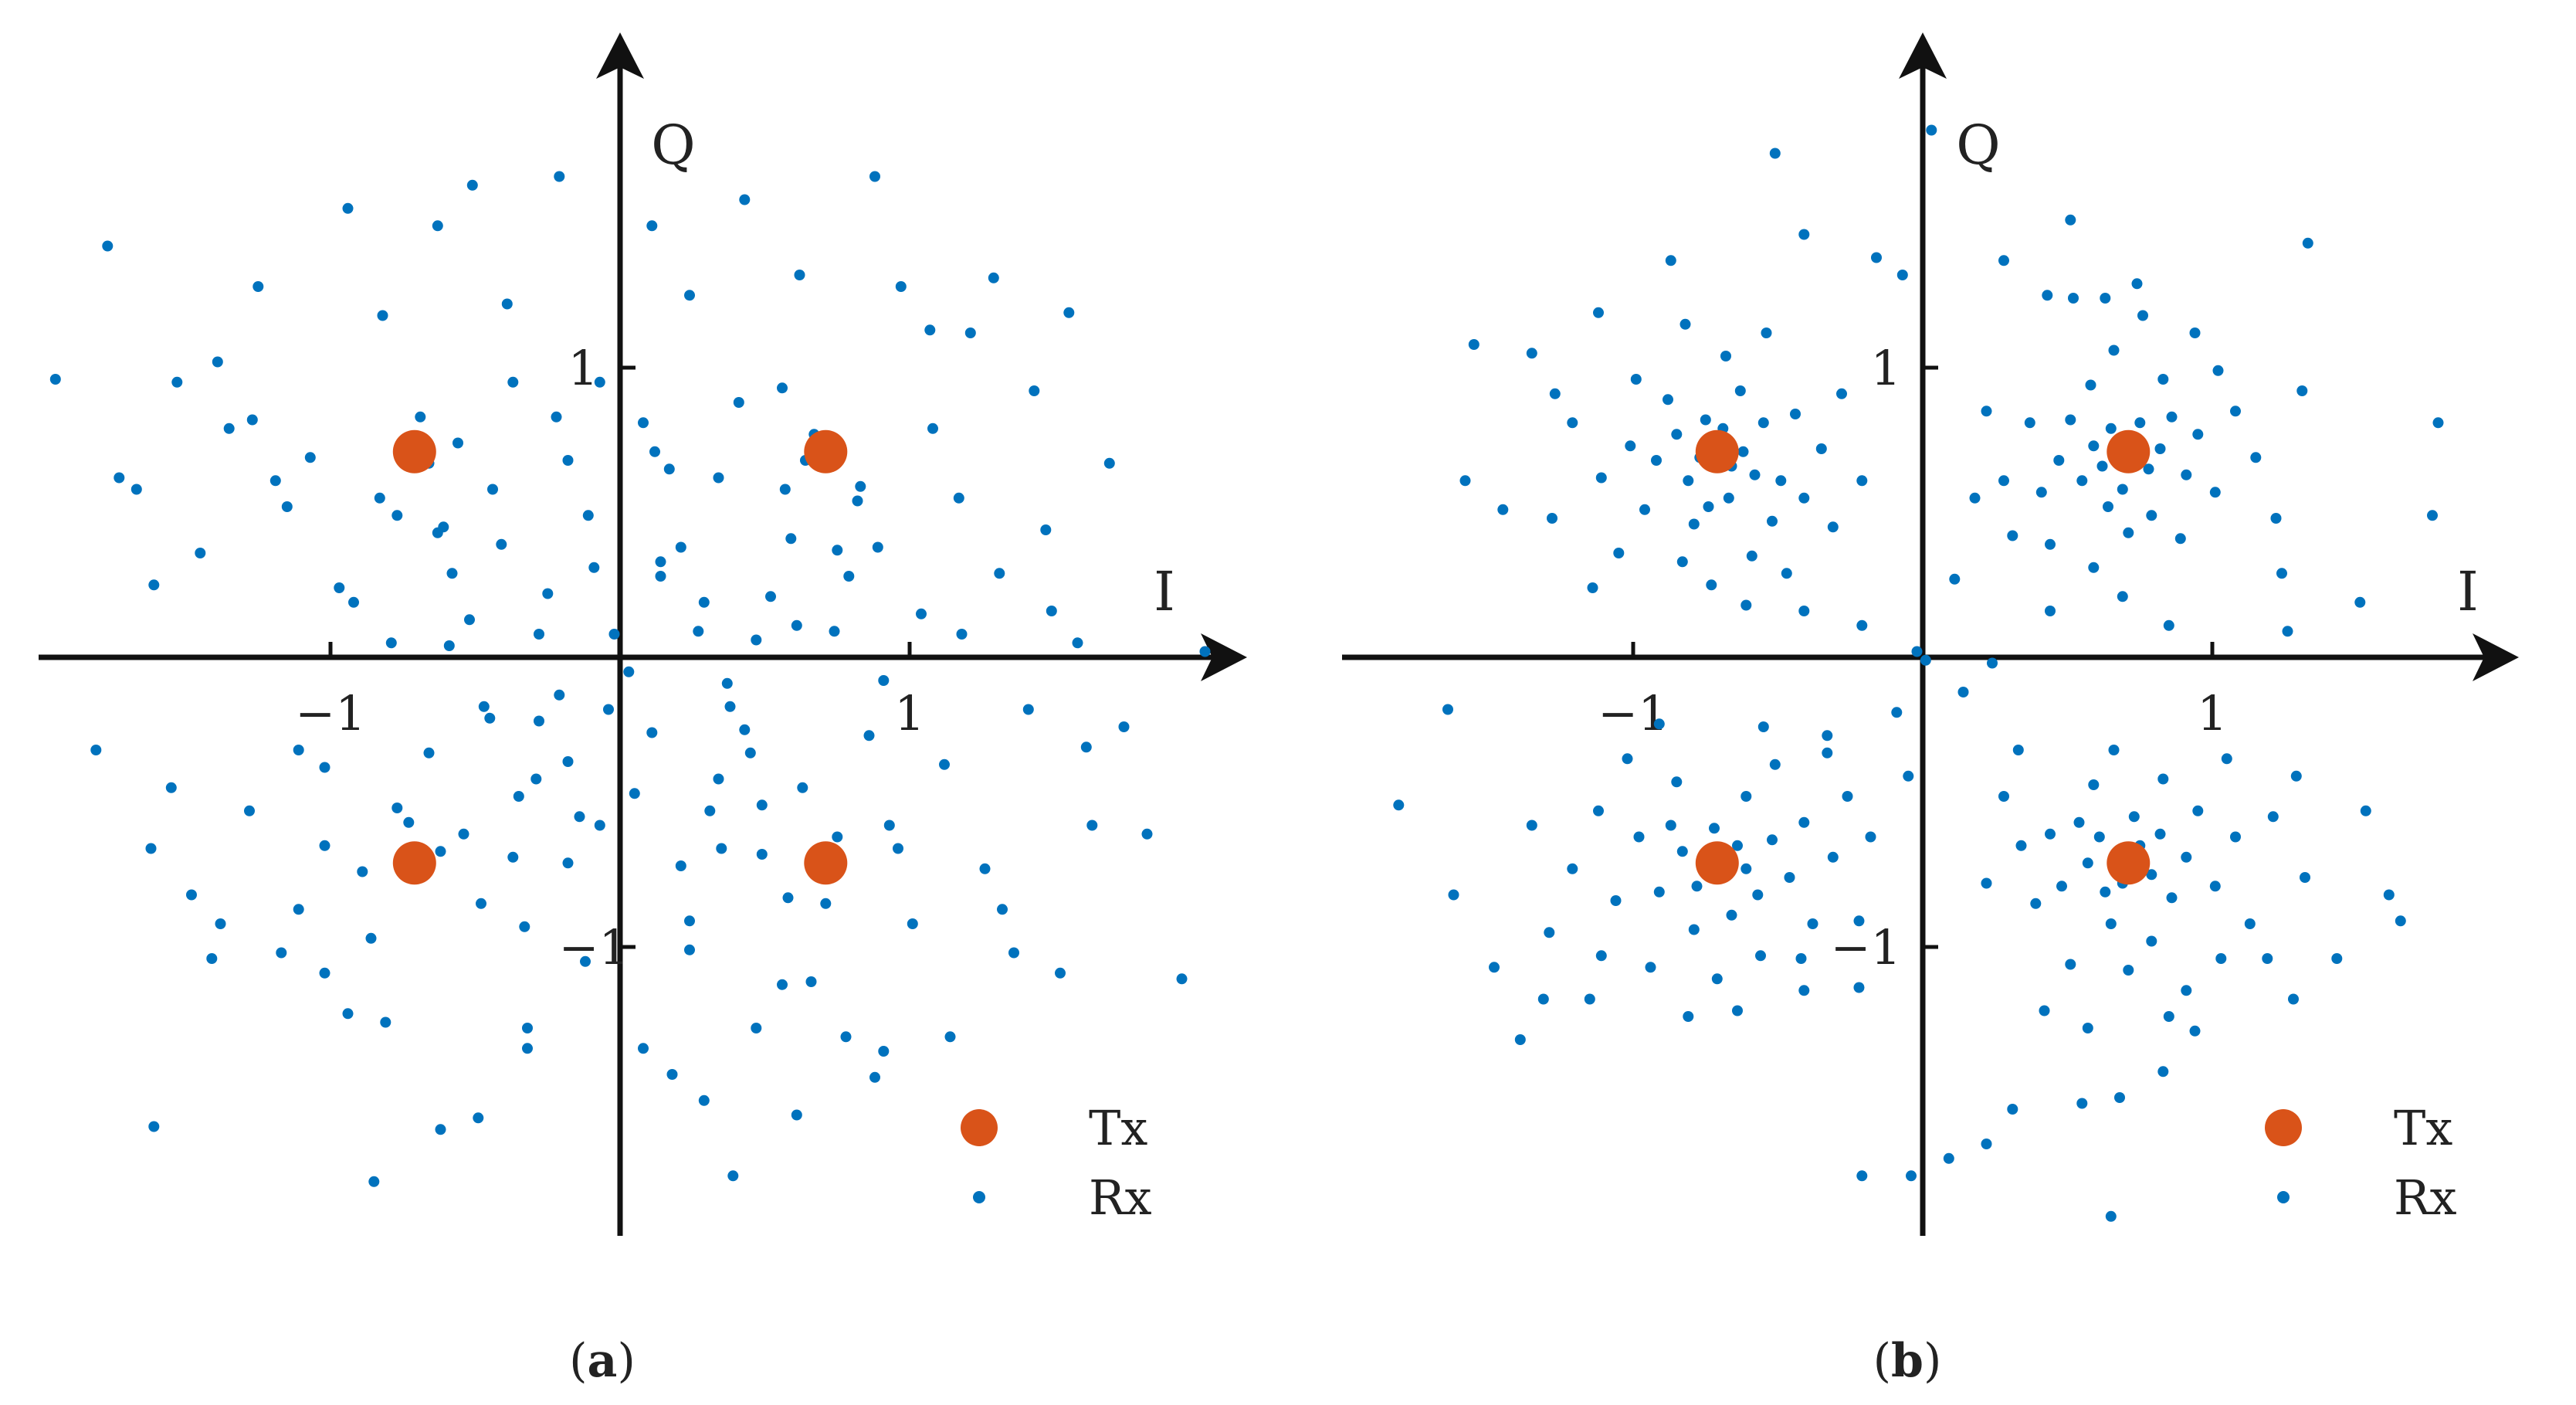  Describe the element at coordinates (1120, 1197) in the screenshot. I see `legend-label-rx: Rx` at that location.